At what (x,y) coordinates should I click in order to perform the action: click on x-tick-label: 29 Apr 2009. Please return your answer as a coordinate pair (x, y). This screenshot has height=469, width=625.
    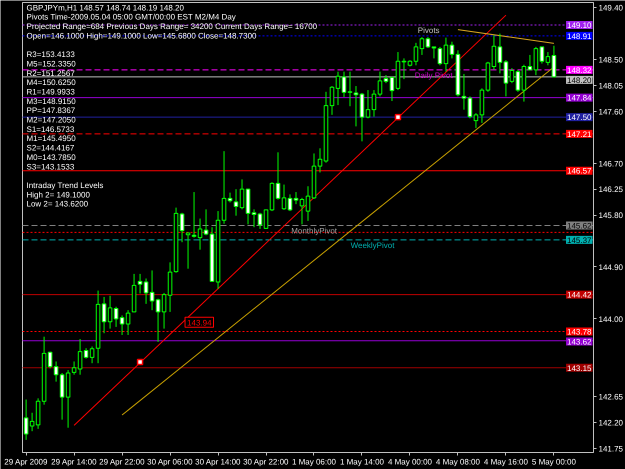
    Looking at the image, I should click on (26, 462).